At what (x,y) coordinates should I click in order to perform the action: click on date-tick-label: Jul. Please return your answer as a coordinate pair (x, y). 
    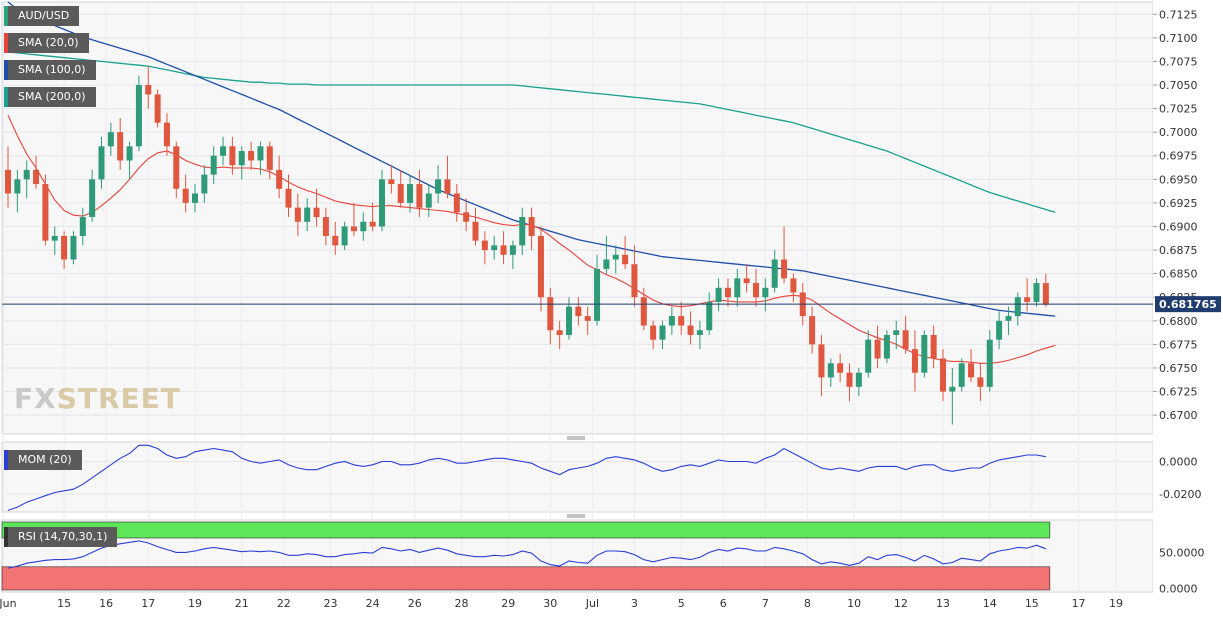
    Looking at the image, I should click on (592, 603).